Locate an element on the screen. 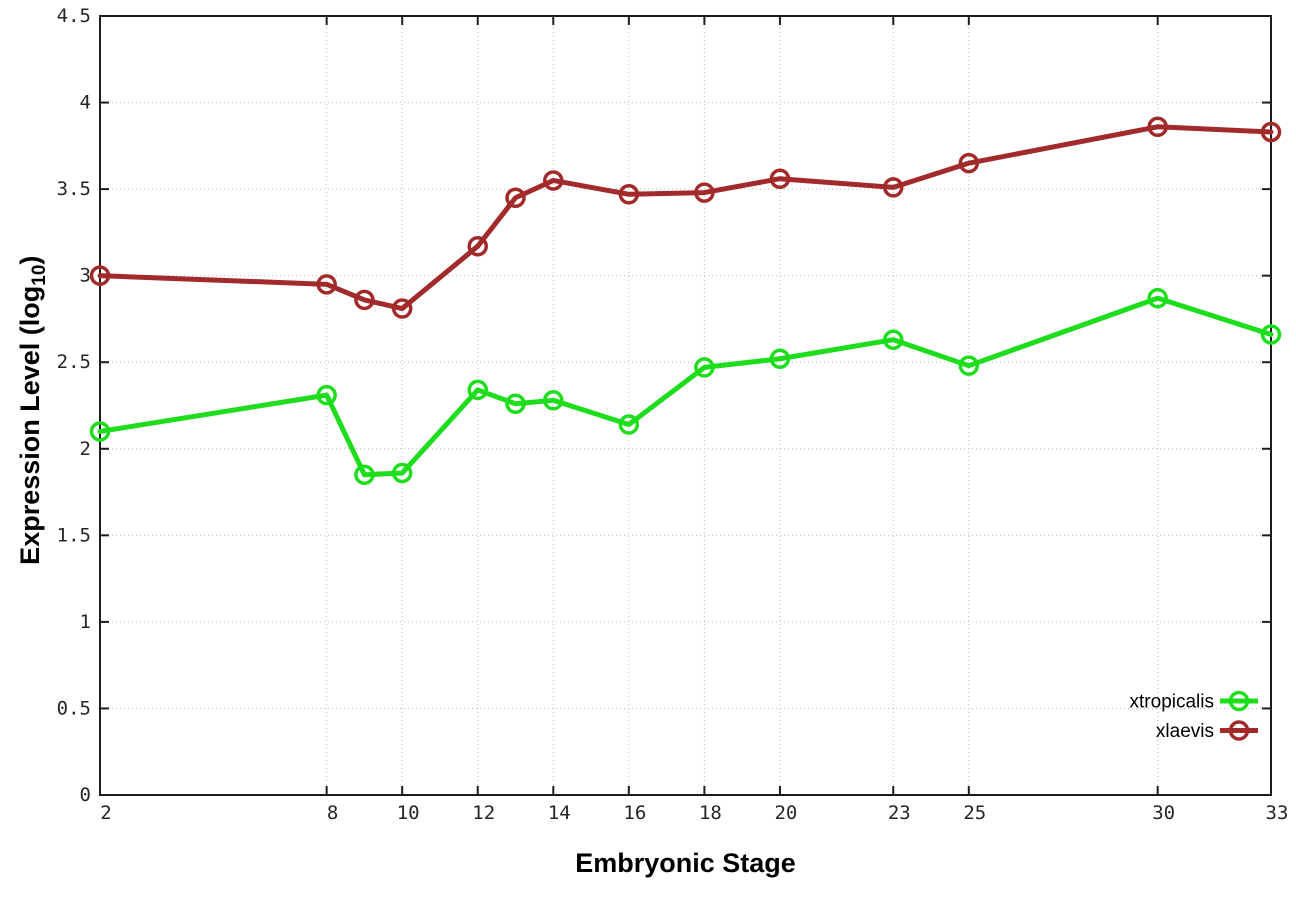  y-axis-title: Expression Level (log10) is located at coordinates (33, 410).